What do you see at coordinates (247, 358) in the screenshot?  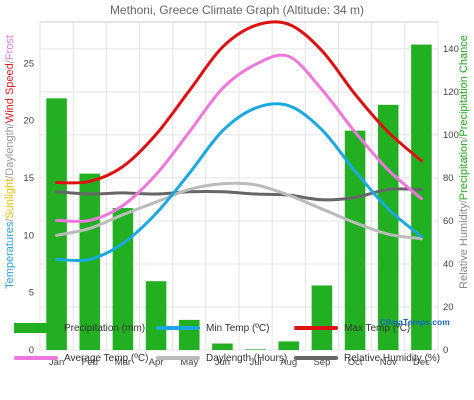 I see `legend-label: Daylength (Hours)` at bounding box center [247, 358].